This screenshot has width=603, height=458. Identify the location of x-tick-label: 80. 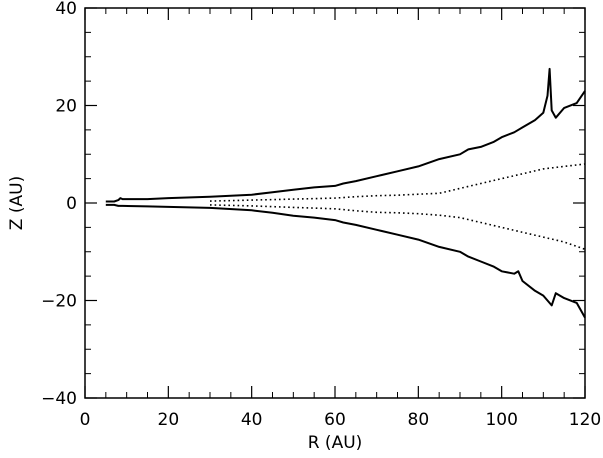
(419, 420).